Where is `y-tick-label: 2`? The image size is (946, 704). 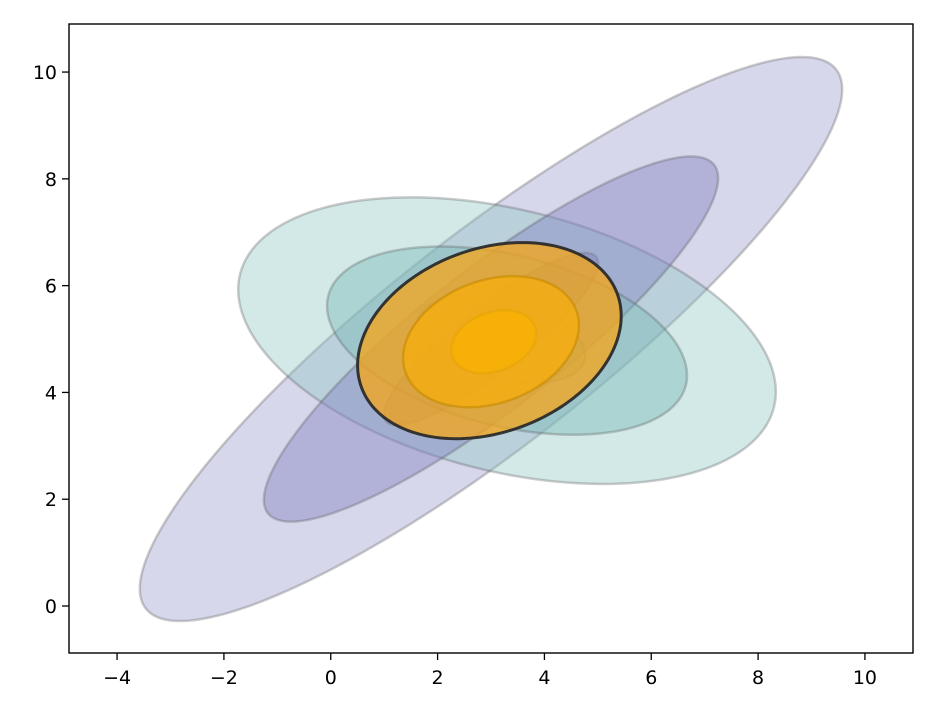 y-tick-label: 2 is located at coordinates (51, 500).